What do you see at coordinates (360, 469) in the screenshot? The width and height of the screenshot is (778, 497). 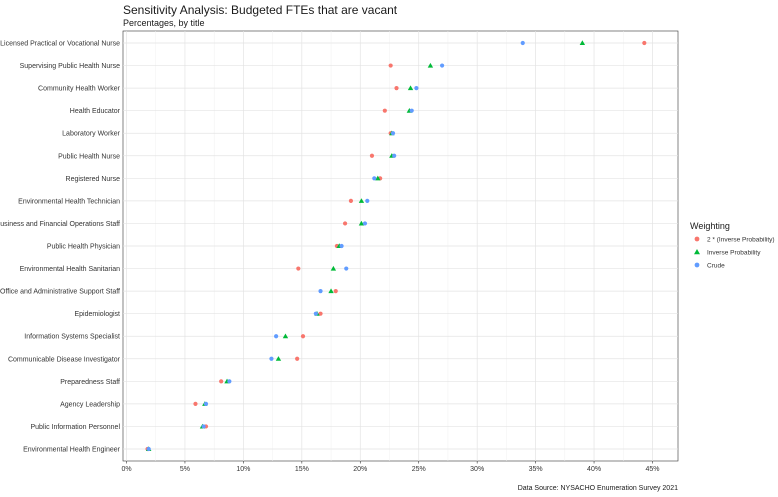 I see `x-tick-label: 20%` at bounding box center [360, 469].